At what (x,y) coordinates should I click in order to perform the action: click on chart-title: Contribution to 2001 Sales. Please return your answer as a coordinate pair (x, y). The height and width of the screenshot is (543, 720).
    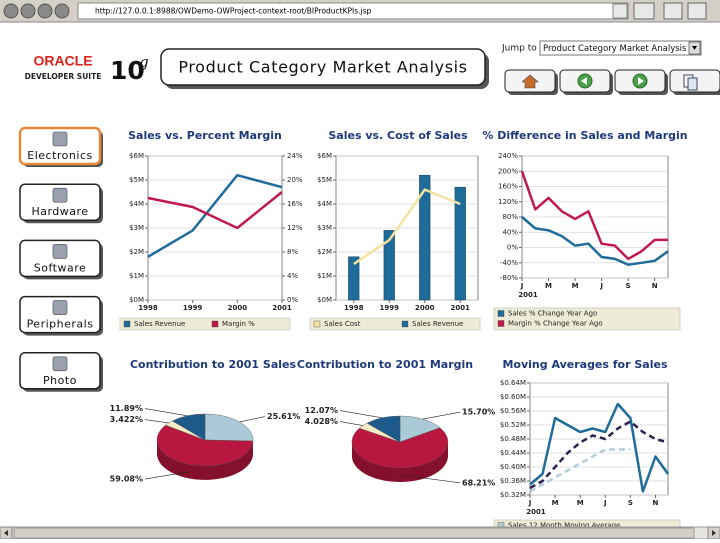
    Looking at the image, I should click on (213, 364).